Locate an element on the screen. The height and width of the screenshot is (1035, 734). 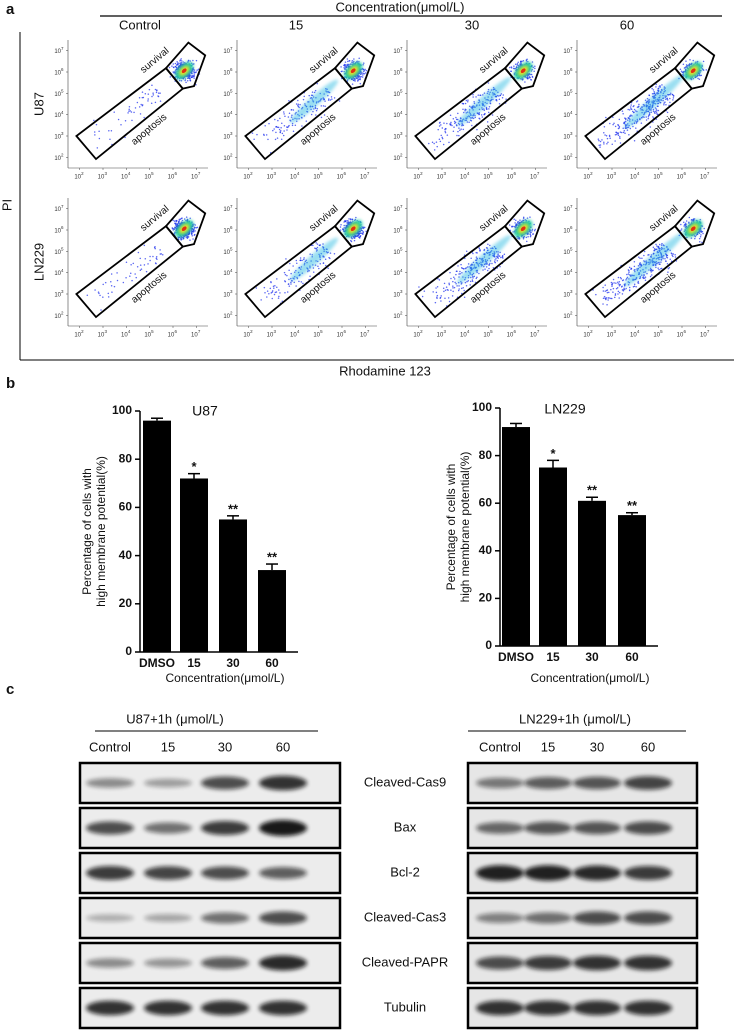
y-tick-exponent: 6 is located at coordinates (571, 227).